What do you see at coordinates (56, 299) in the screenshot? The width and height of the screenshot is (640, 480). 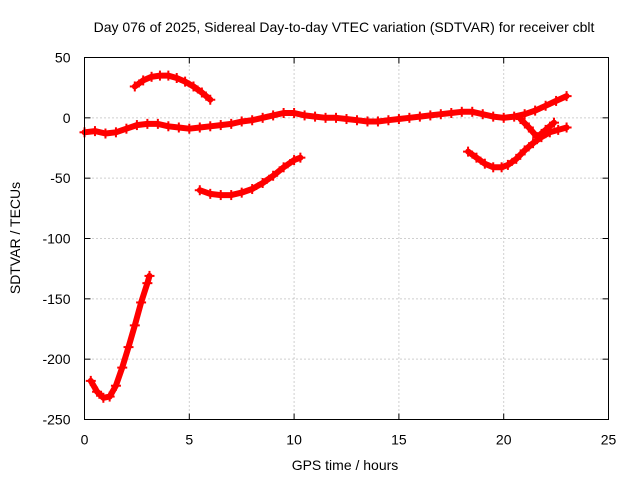 I see `y-tick-label: -150` at bounding box center [56, 299].